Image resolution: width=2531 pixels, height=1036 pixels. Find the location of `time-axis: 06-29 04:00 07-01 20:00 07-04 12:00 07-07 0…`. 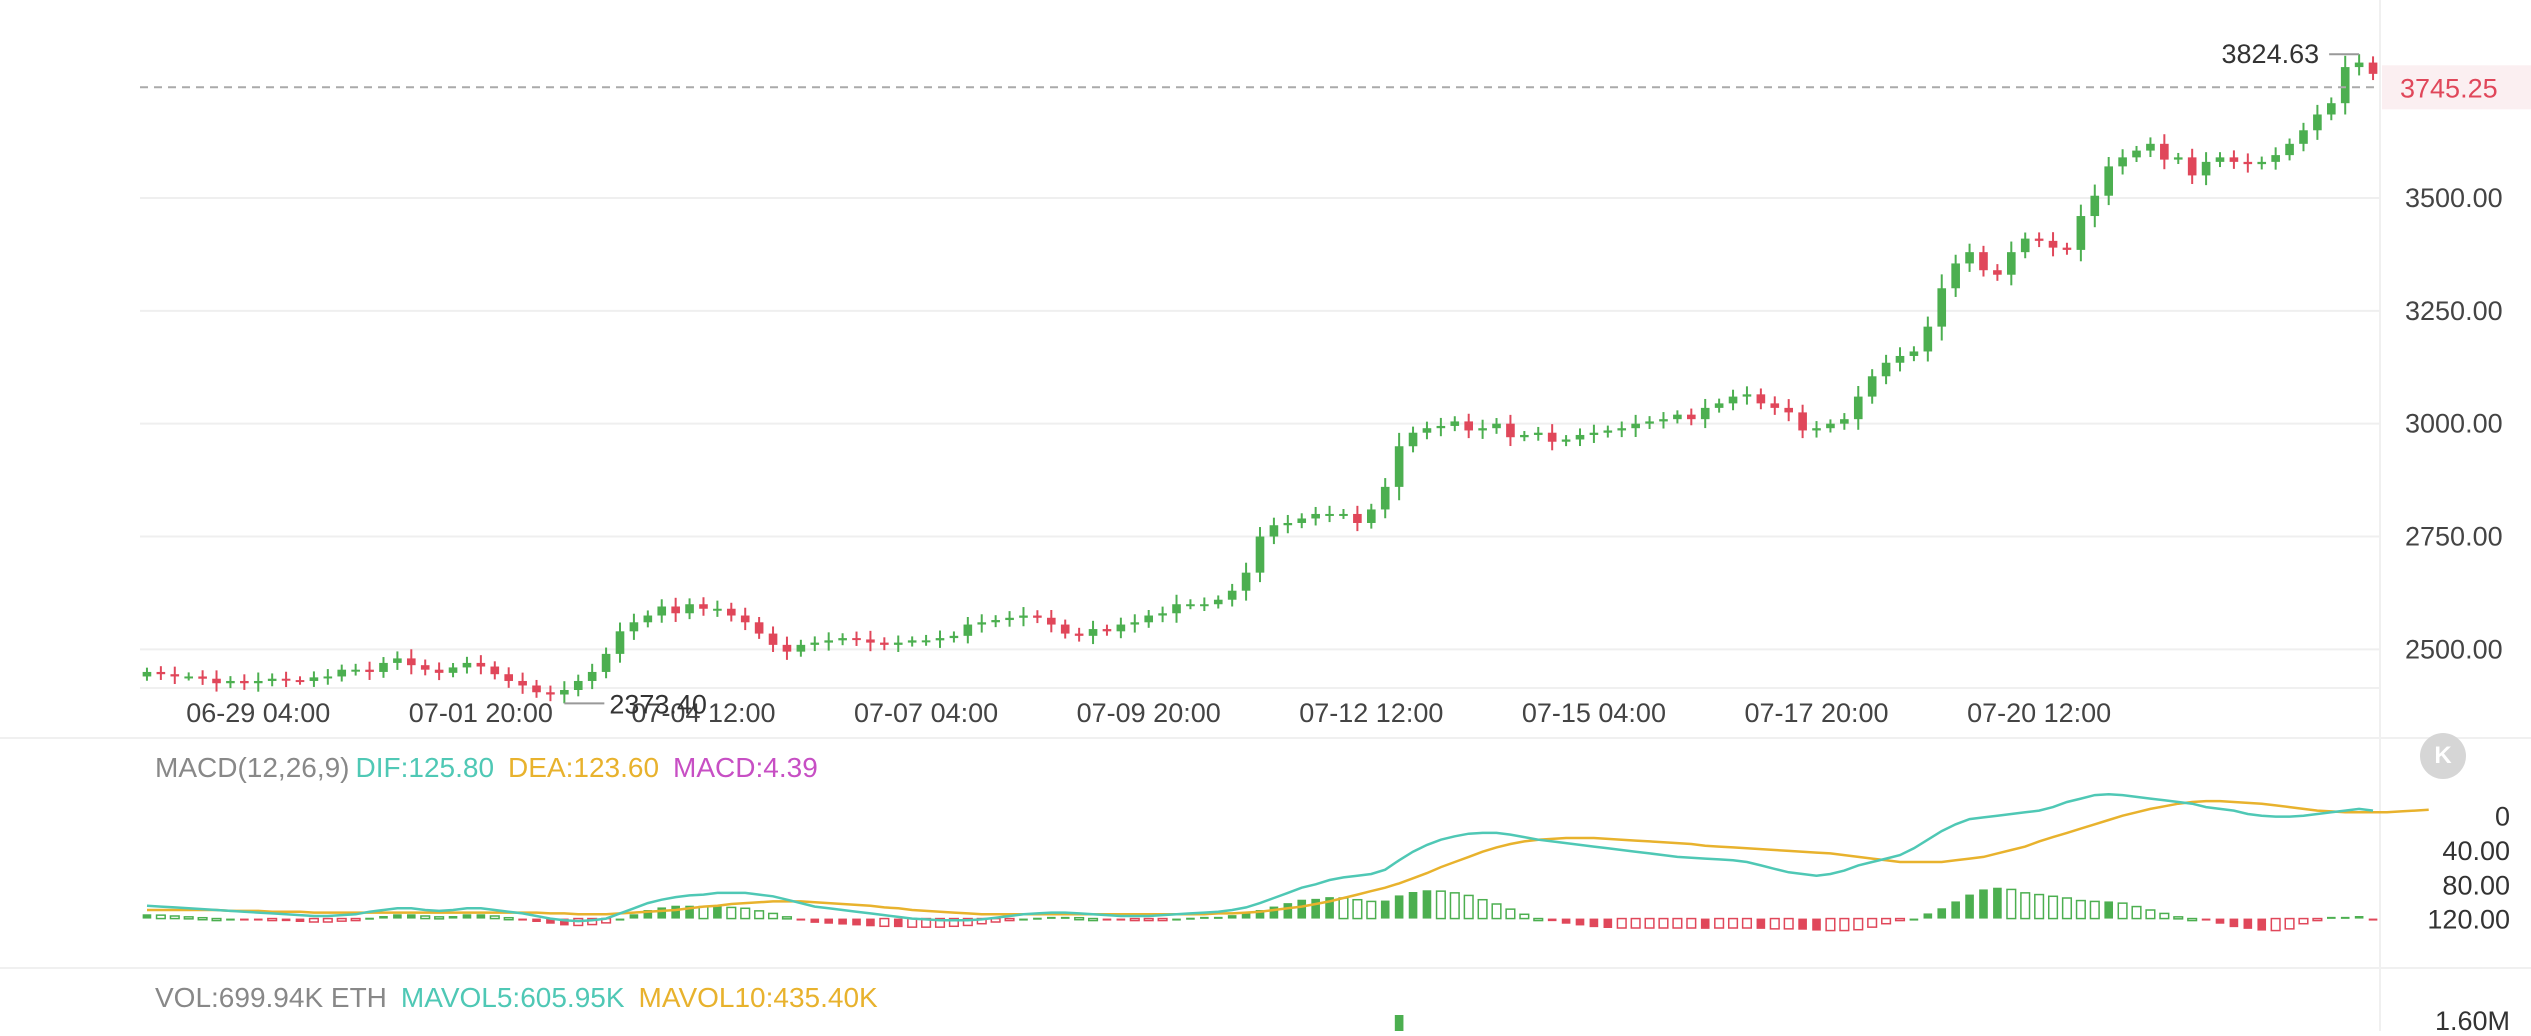

time-axis: 06-29 04:00 07-01 20:00 07-04 12:00 07-07 0… is located at coordinates (1148, 713).